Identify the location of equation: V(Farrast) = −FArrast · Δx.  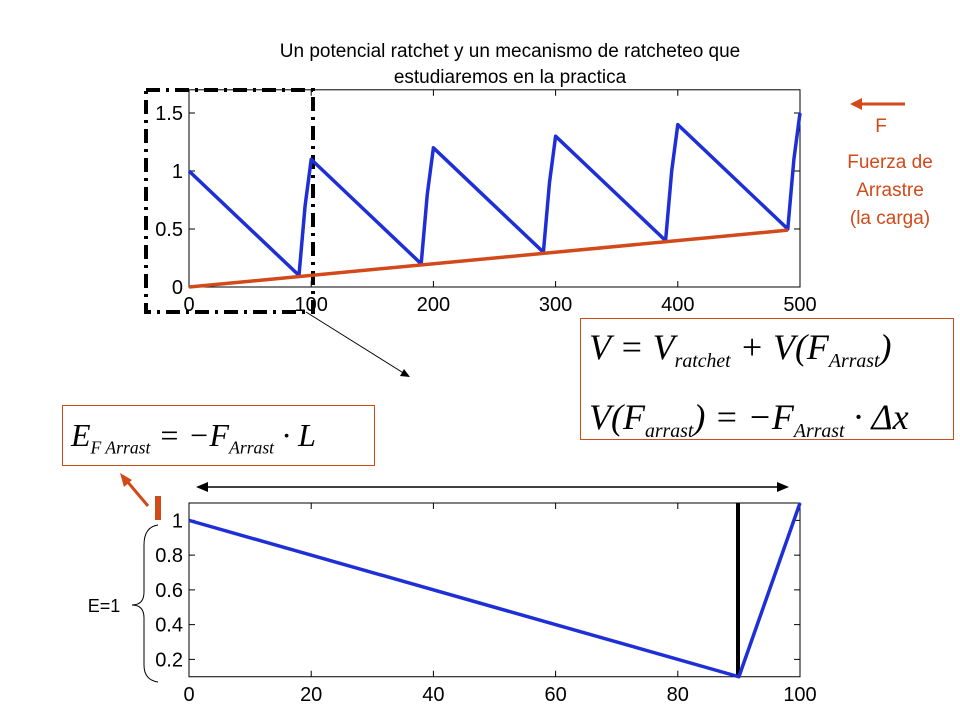
(771, 424).